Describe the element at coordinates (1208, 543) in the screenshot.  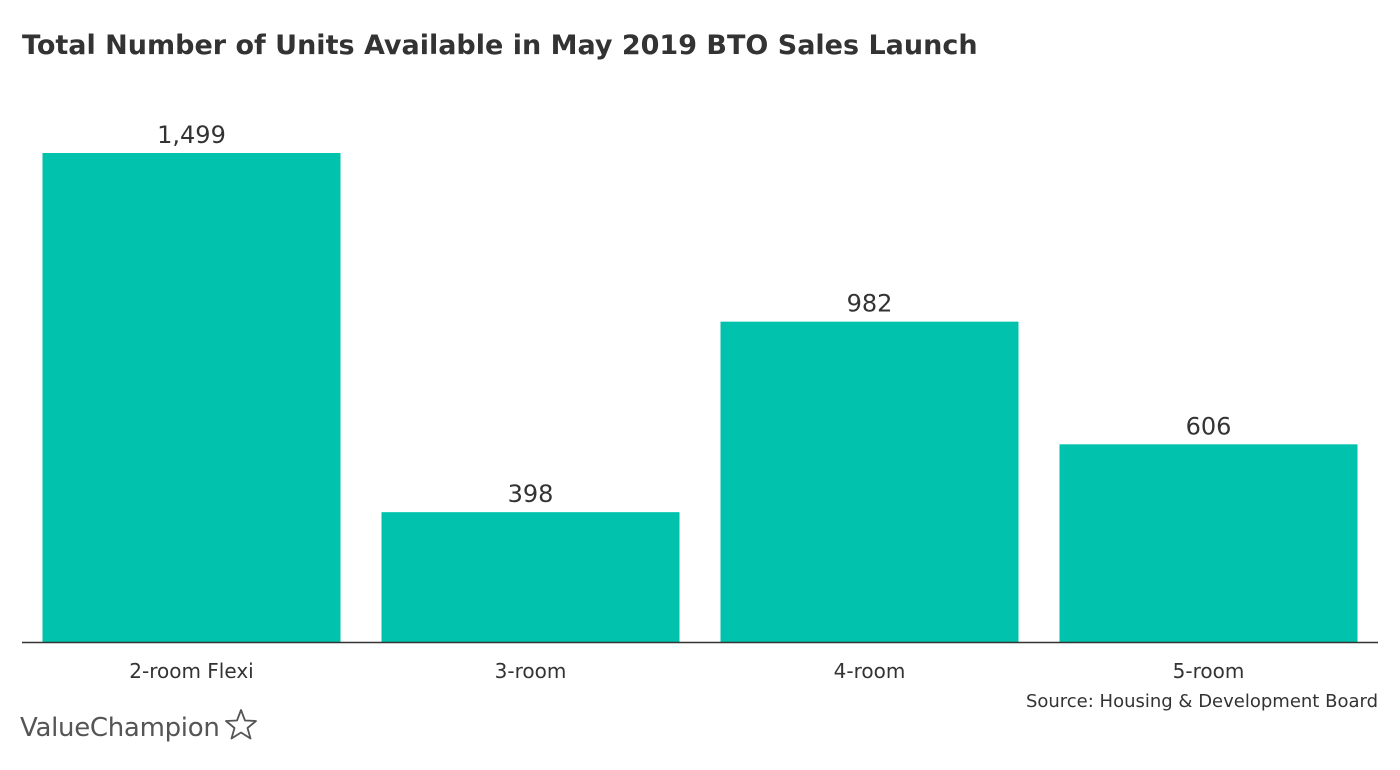
I see `bar-5-room` at that location.